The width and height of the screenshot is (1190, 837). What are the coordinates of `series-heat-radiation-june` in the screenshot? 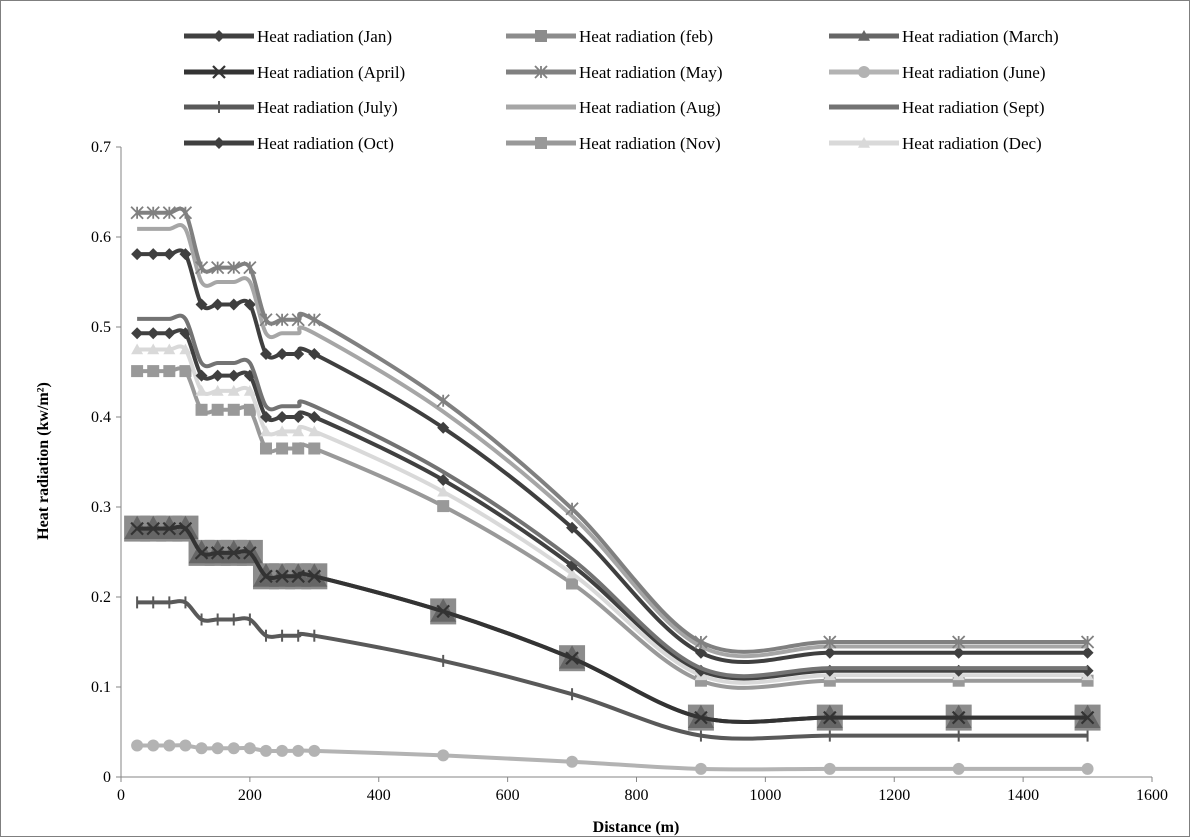 It's located at (612, 757).